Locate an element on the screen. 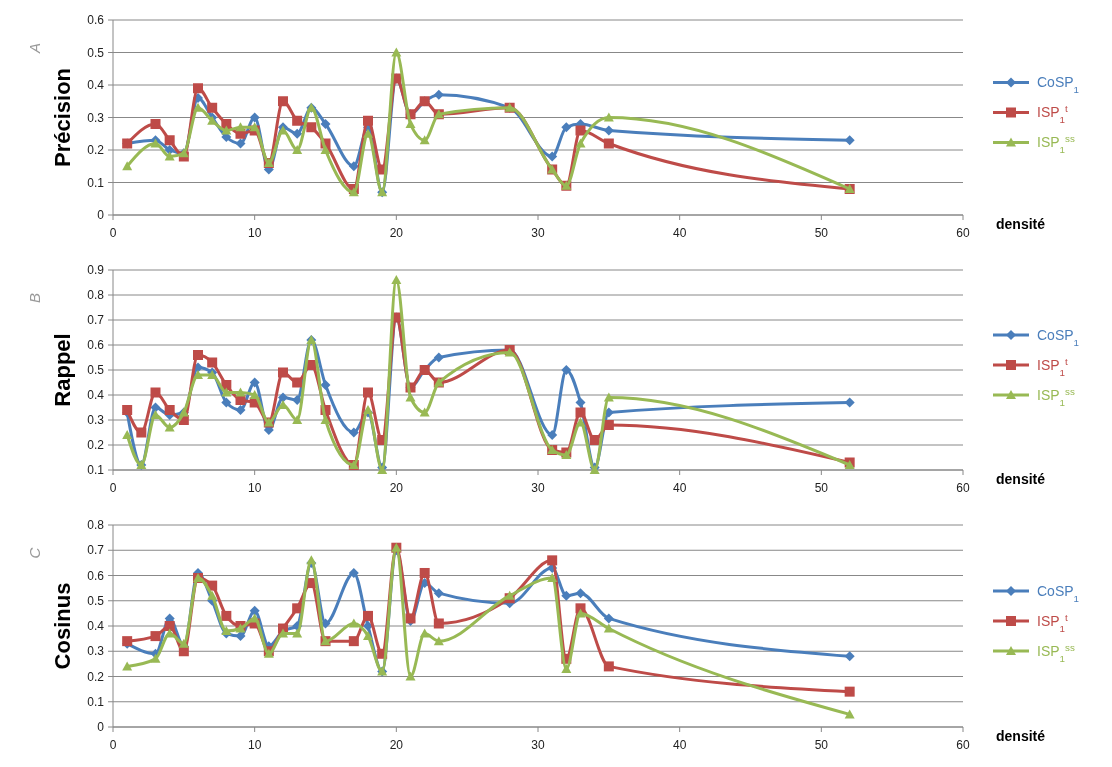  y-axis-title: Rappel is located at coordinates (62, 370).